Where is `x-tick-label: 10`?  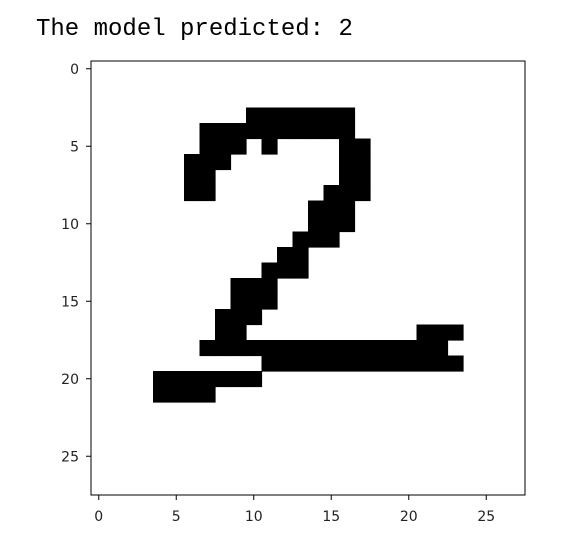
x-tick-label: 10 is located at coordinates (254, 517).